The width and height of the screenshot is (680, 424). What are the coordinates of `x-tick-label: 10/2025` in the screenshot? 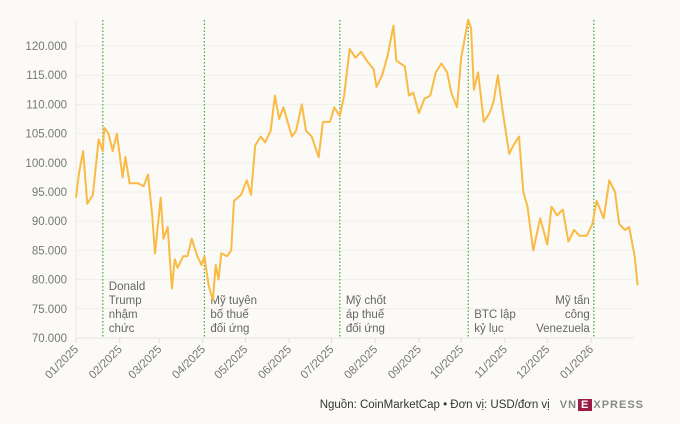 It's located at (447, 363).